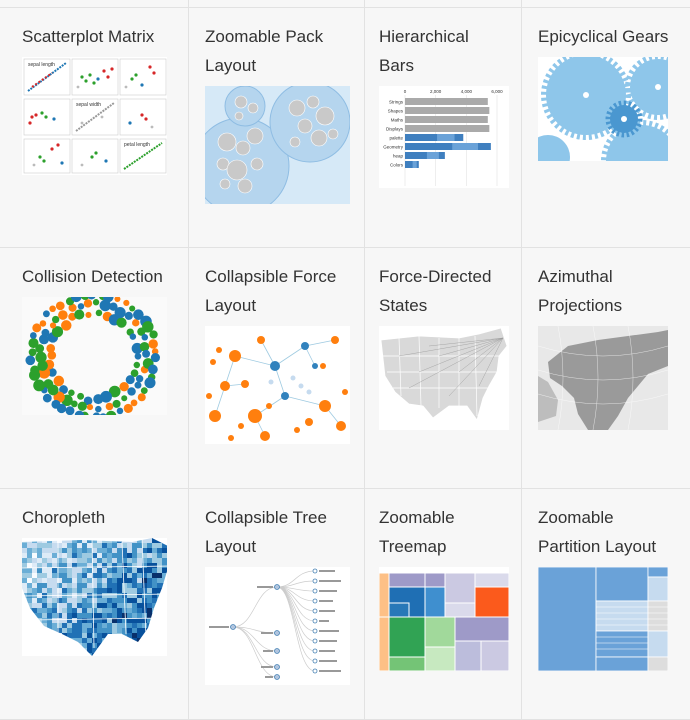  Describe the element at coordinates (580, 291) in the screenshot. I see `gallery-item-title: Azimuthal Projections` at that location.